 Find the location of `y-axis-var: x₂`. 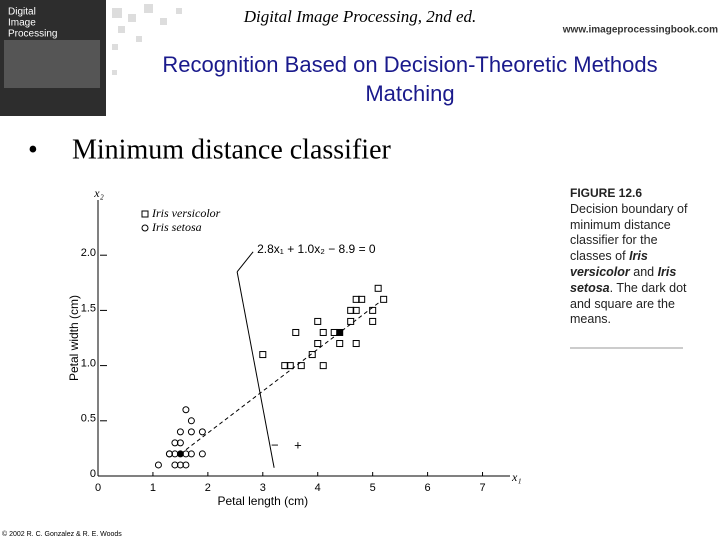

y-axis-var: x₂ is located at coordinates (98, 193).